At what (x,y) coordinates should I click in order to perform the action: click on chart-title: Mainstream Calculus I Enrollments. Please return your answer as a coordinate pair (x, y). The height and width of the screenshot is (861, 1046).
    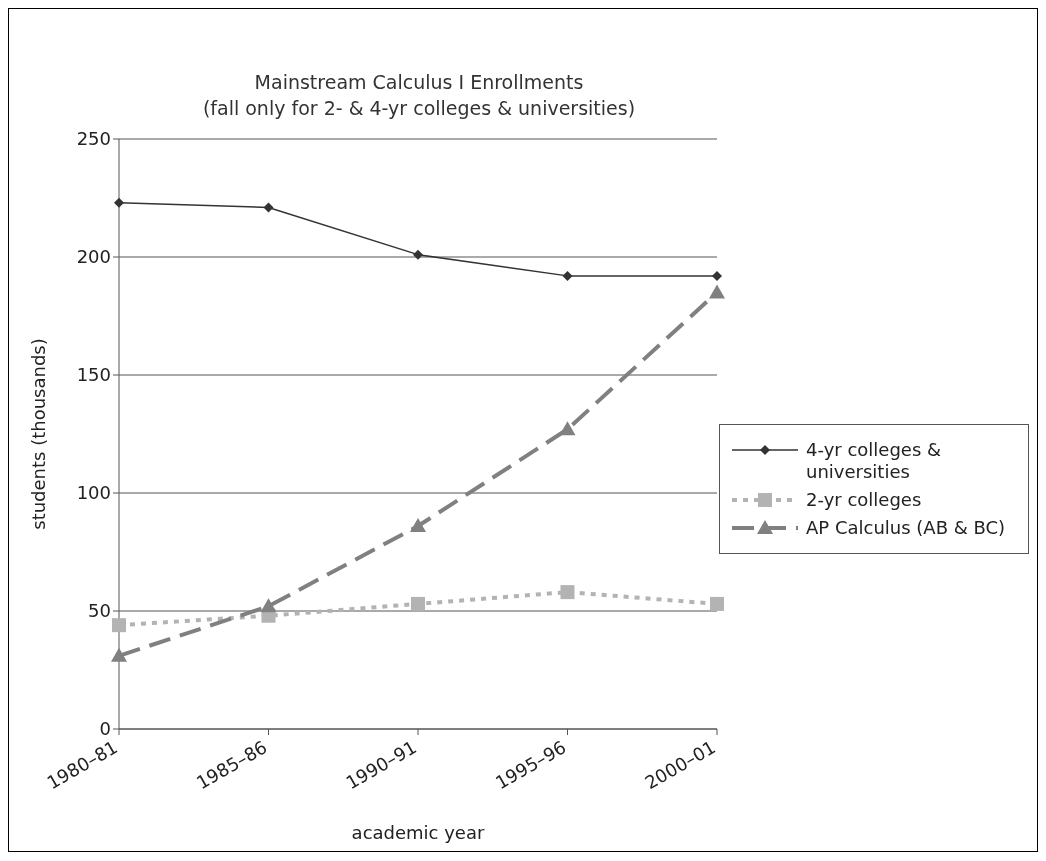
    Looking at the image, I should click on (419, 82).